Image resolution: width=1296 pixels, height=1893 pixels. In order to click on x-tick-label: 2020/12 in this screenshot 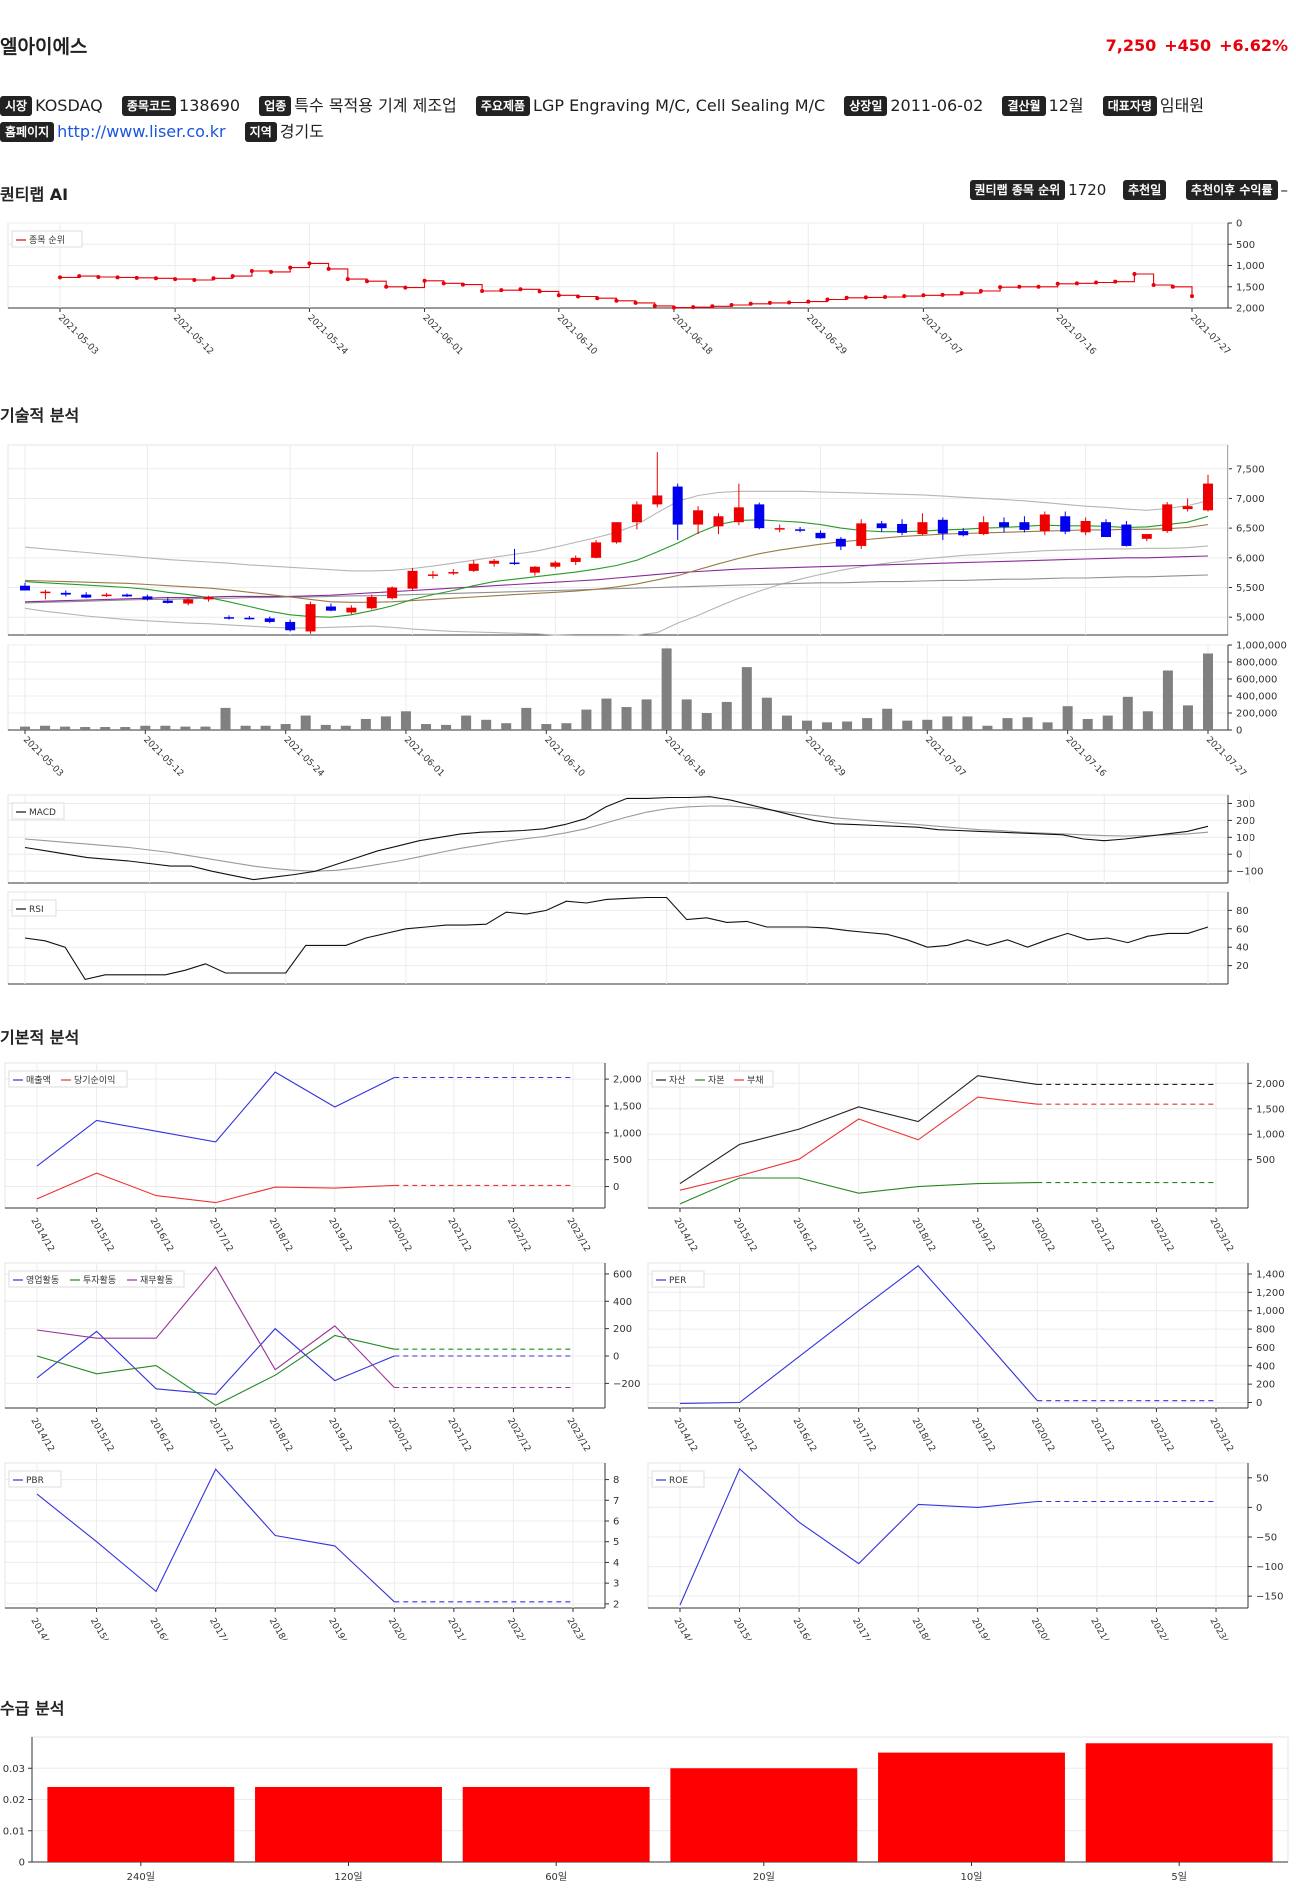, I will do `click(1042, 1235)`.